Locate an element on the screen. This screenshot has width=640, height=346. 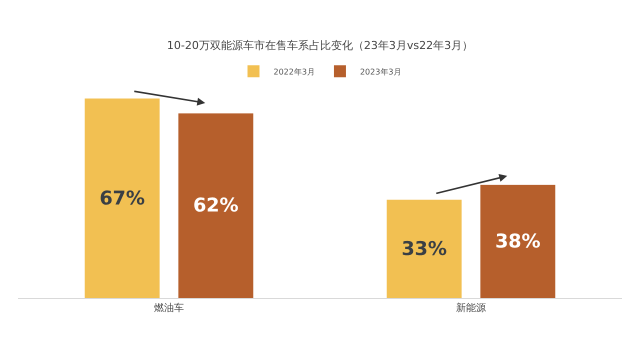
data-label: 67% is located at coordinates (122, 198).